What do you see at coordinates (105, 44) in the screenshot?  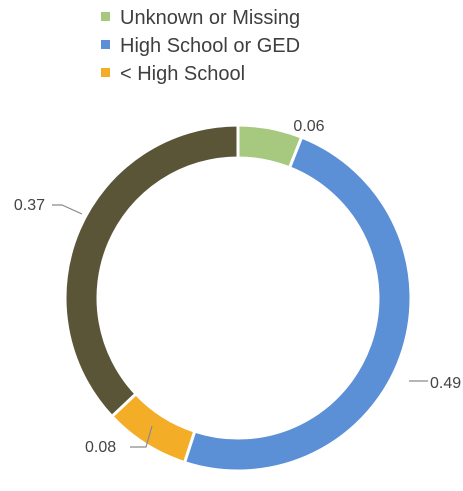 I see `legend-swatch-high-school-or-ged` at bounding box center [105, 44].